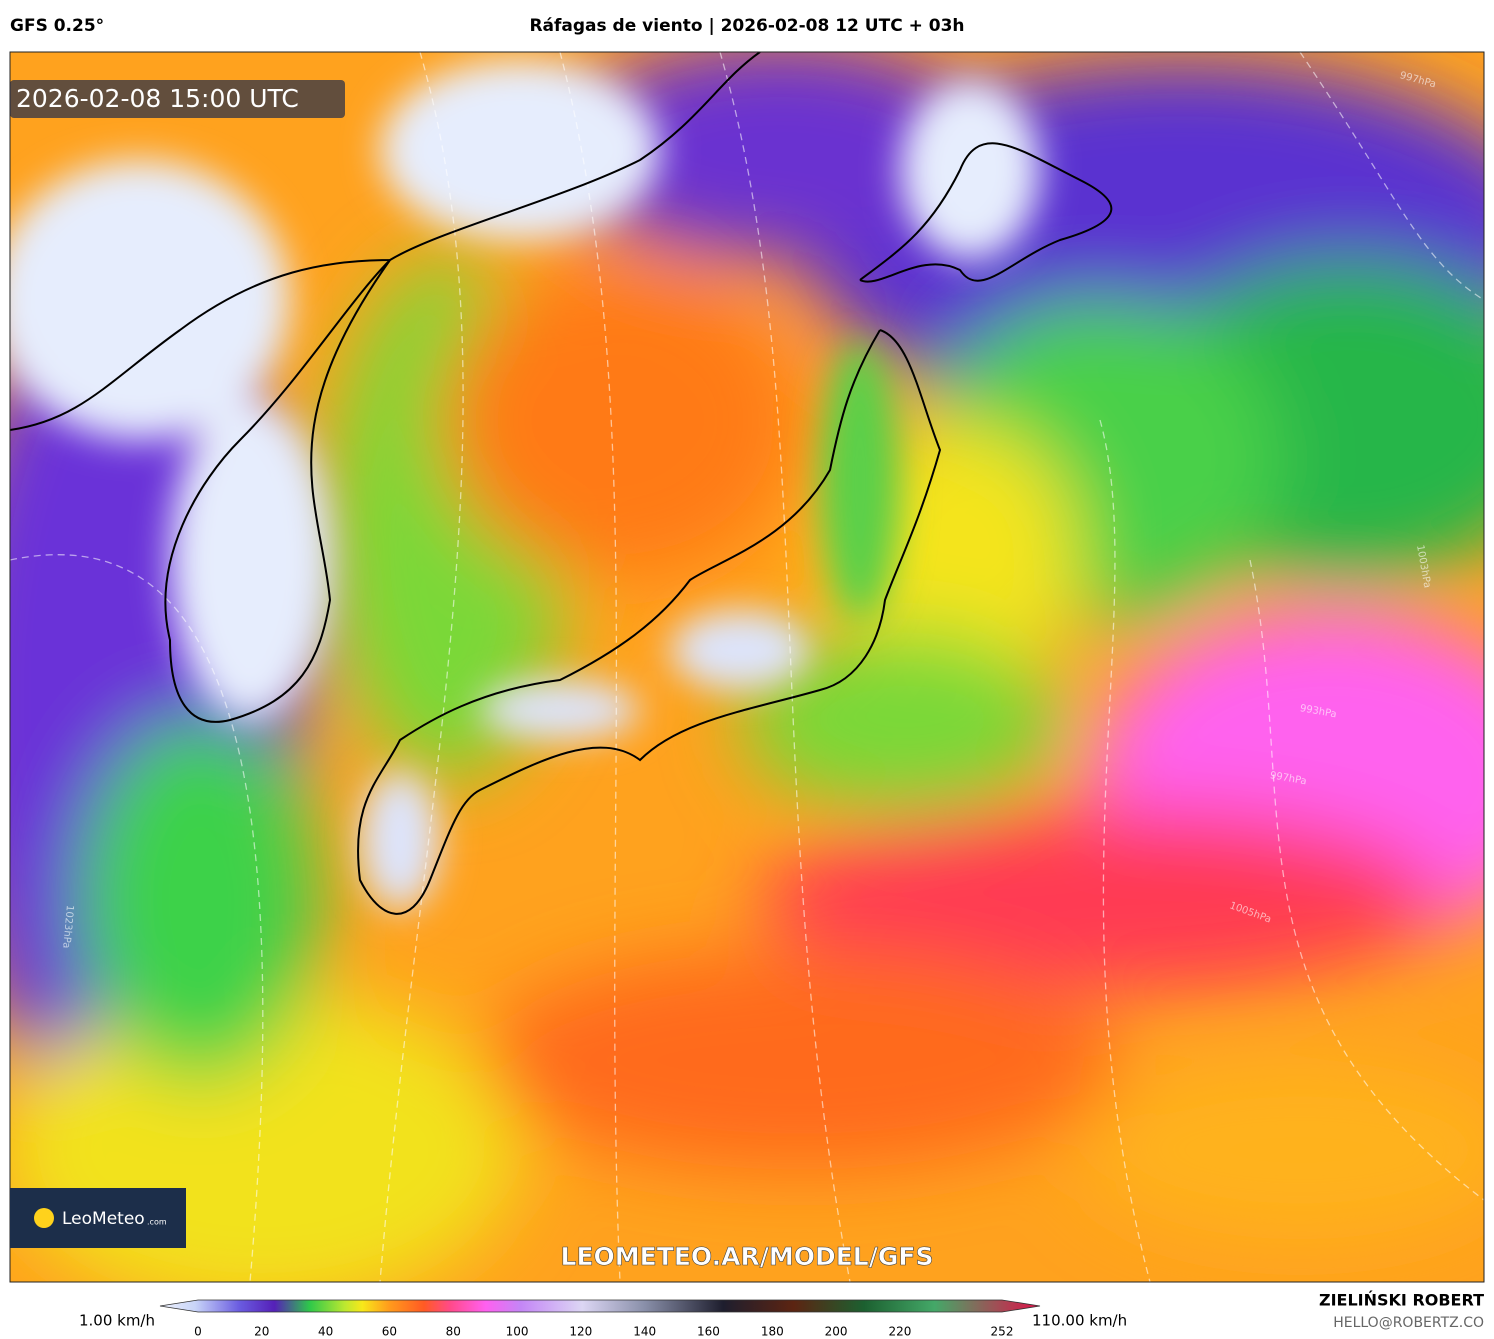 This screenshot has height=1339, width=1494. What do you see at coordinates (453, 1332) in the screenshot?
I see `colorbar-tick-label: 80` at bounding box center [453, 1332].